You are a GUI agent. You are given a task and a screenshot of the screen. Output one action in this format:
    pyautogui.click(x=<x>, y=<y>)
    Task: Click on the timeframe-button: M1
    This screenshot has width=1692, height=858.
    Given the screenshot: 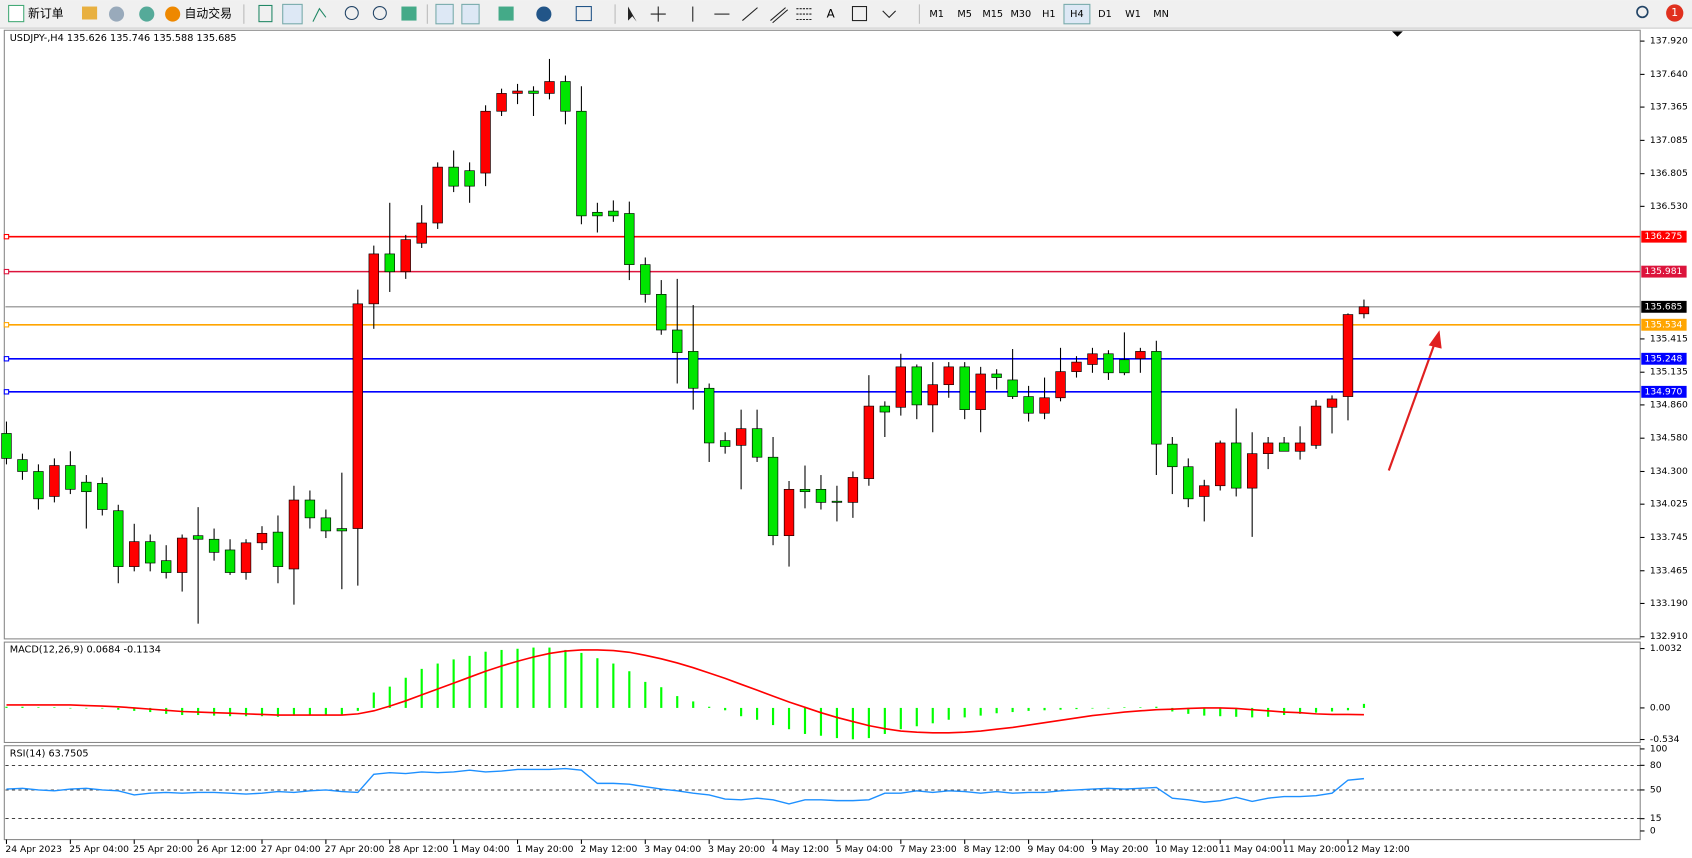 What is the action you would take?
    pyautogui.click(x=936, y=14)
    